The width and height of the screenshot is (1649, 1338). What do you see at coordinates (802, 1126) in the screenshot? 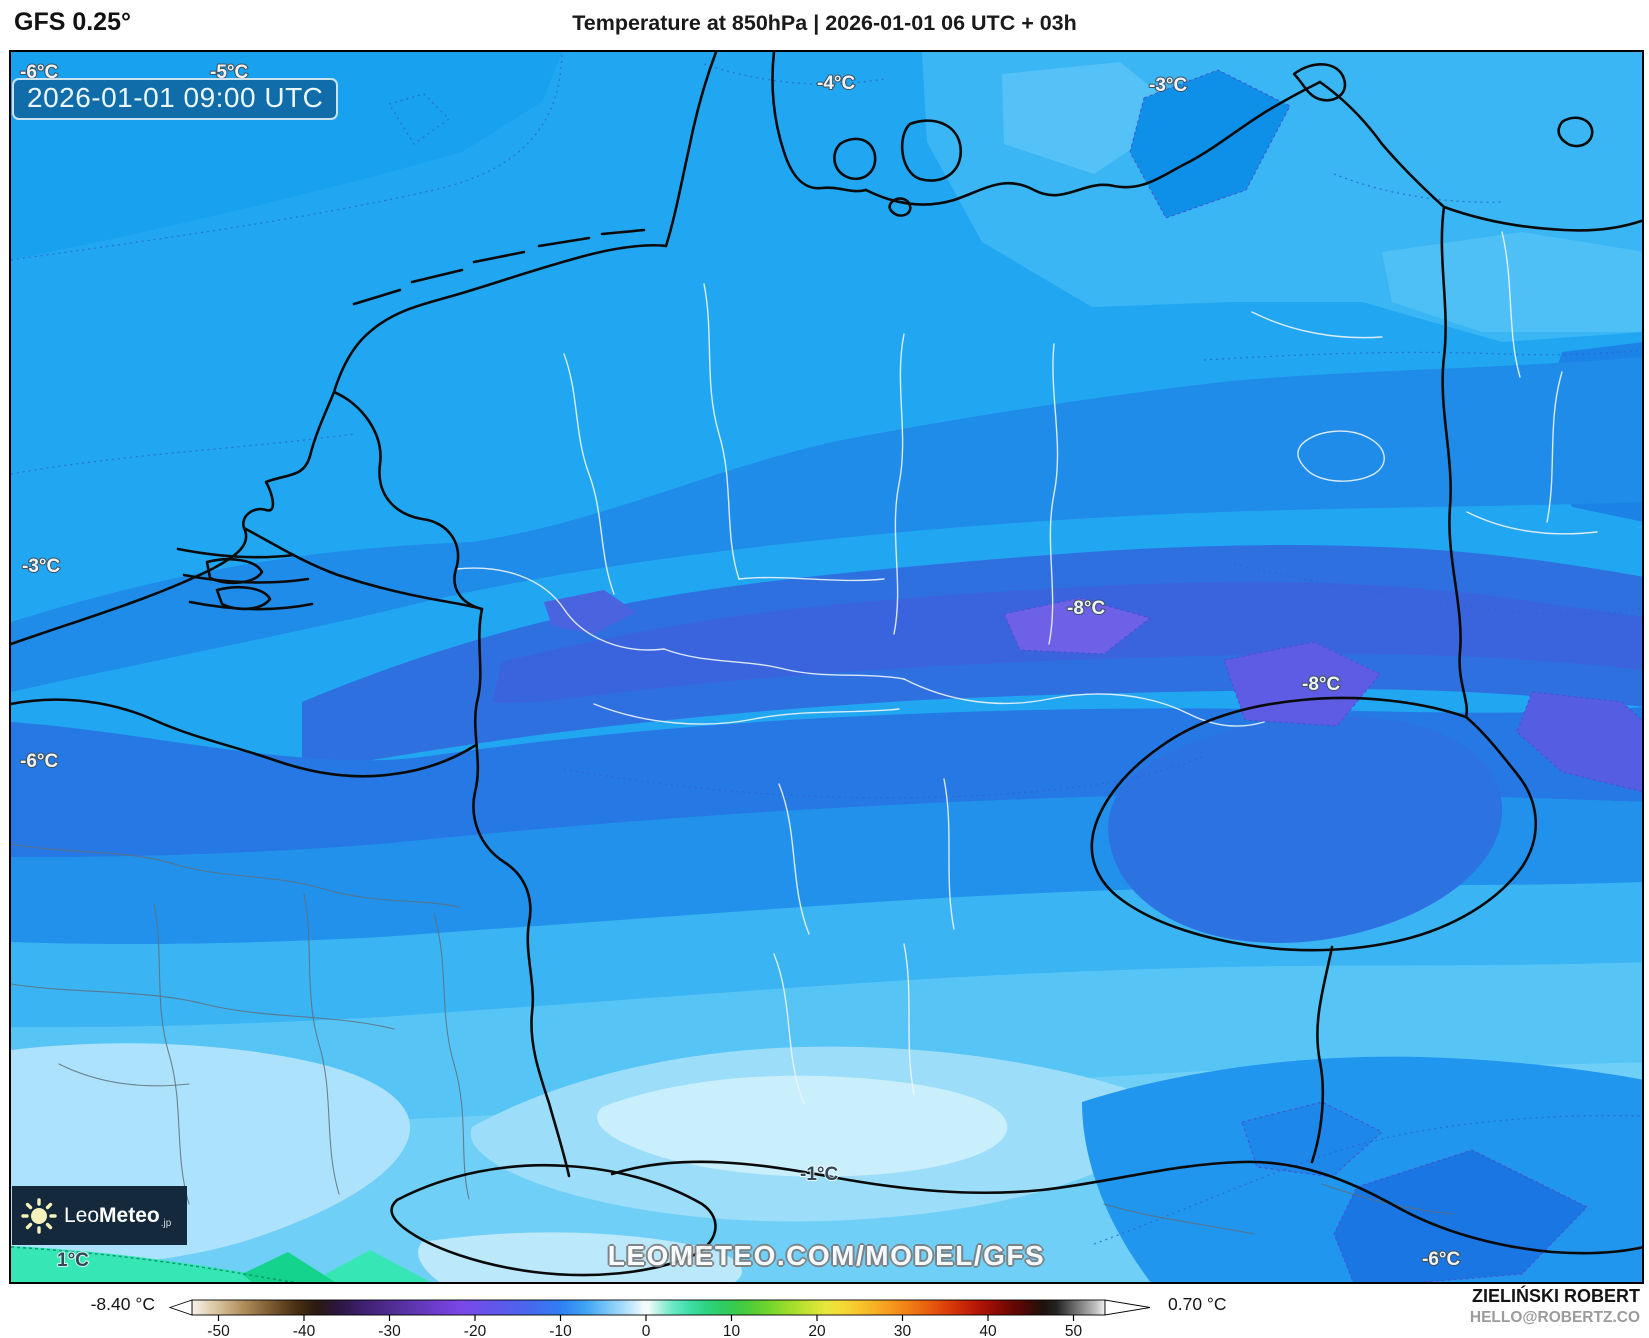
I see `temp-region-alpine` at bounding box center [802, 1126].